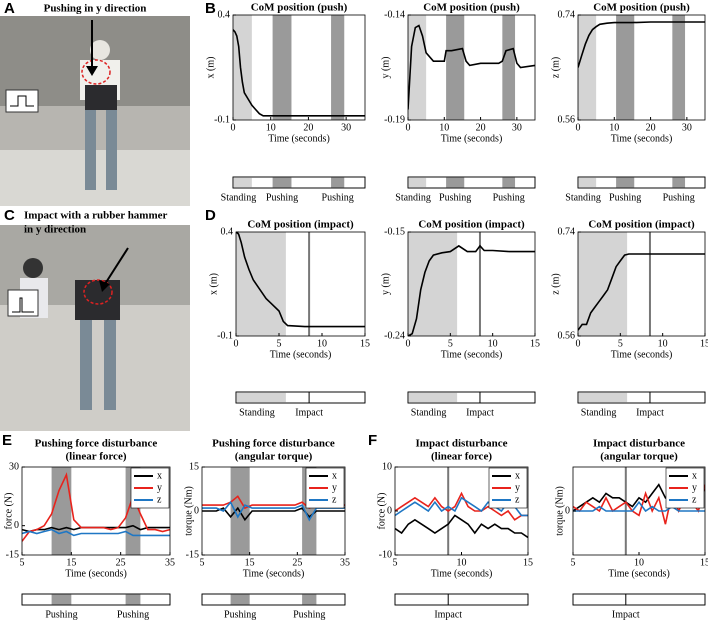 The width and height of the screenshot is (708, 635). What do you see at coordinates (567, 231) in the screenshot?
I see `y-tick-label: 0.74` at bounding box center [567, 231].